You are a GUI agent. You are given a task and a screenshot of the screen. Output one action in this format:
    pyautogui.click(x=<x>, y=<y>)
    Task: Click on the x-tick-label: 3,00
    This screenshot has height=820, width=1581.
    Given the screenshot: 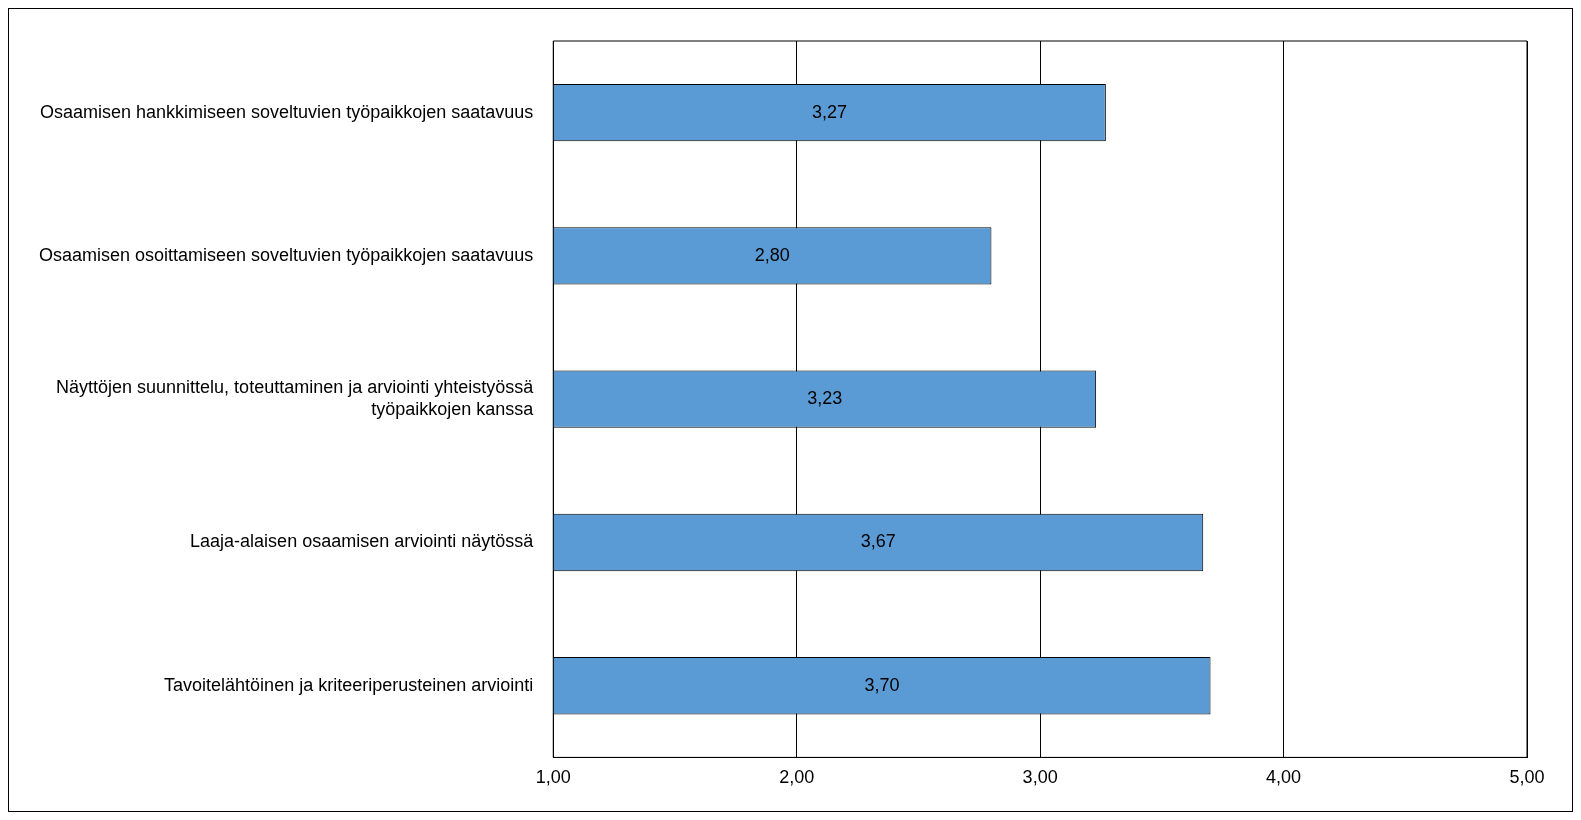 What is the action you would take?
    pyautogui.click(x=1040, y=777)
    